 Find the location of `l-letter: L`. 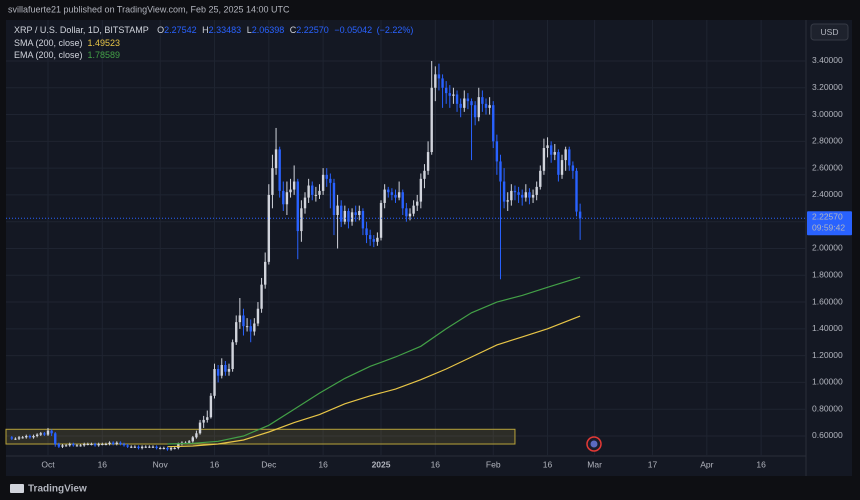

l-letter: L is located at coordinates (249, 30).